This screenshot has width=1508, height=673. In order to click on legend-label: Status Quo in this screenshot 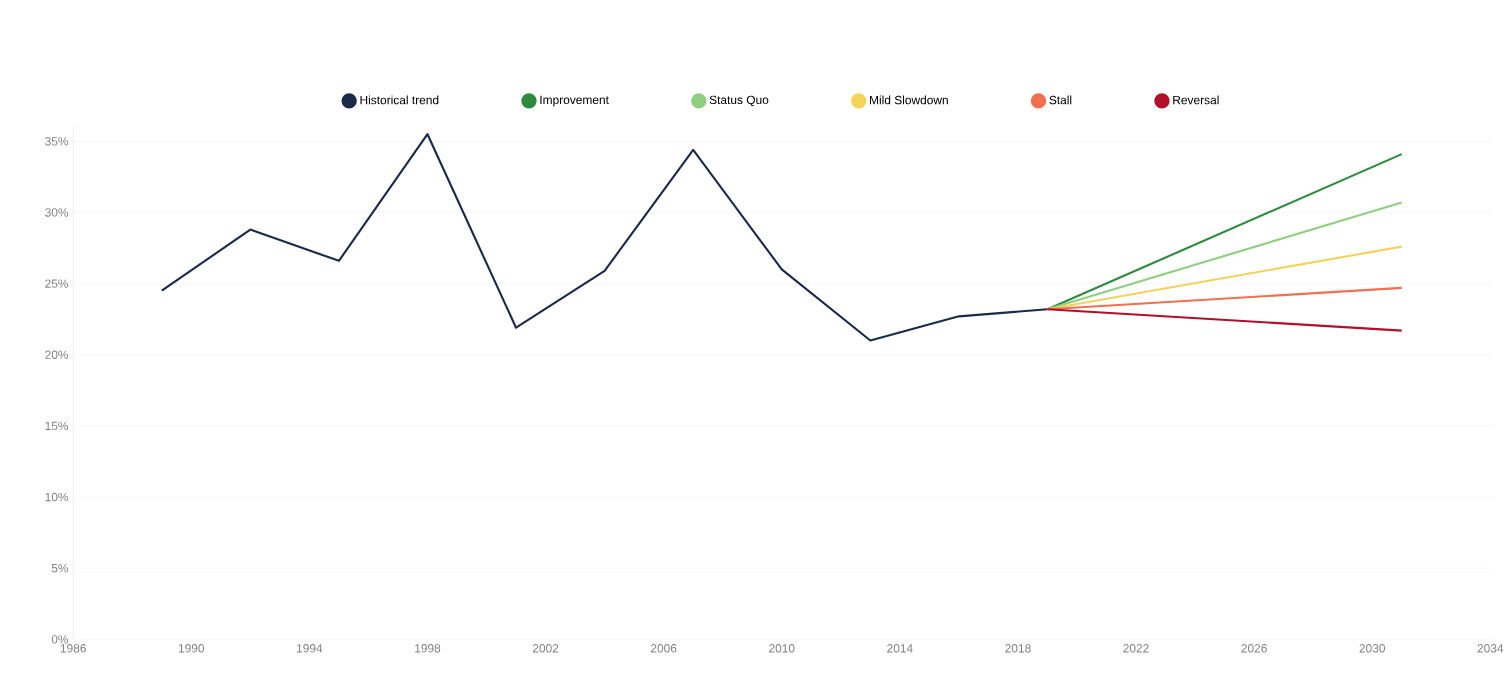, I will do `click(739, 101)`.